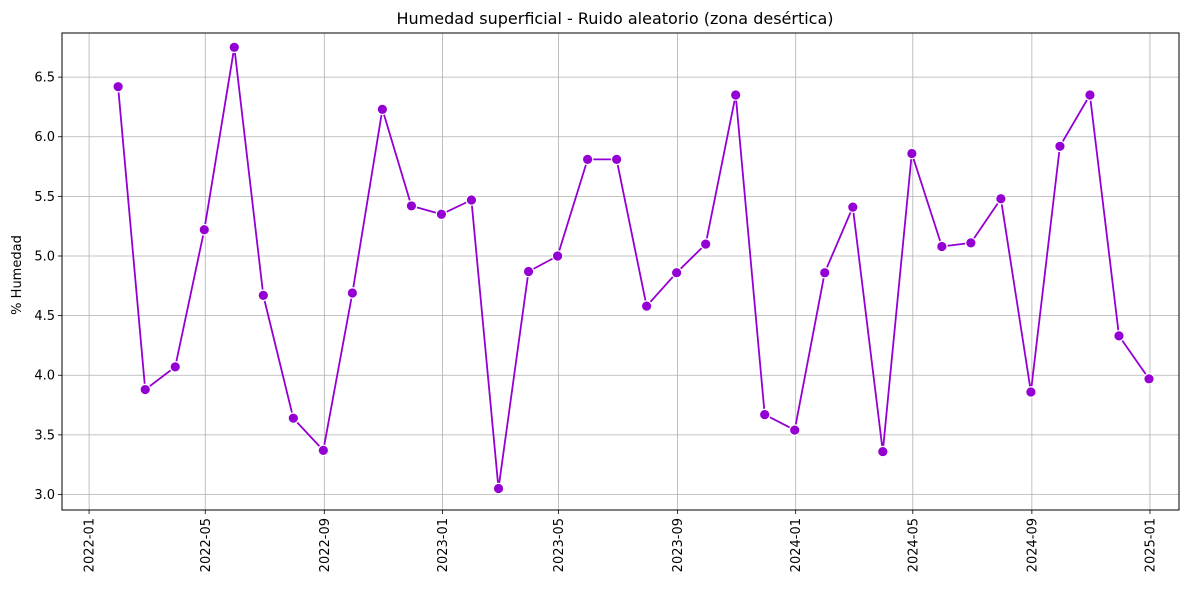 The height and width of the screenshot is (590, 1189). What do you see at coordinates (17, 275) in the screenshot?
I see `y-axis-label: % Humedad` at bounding box center [17, 275].